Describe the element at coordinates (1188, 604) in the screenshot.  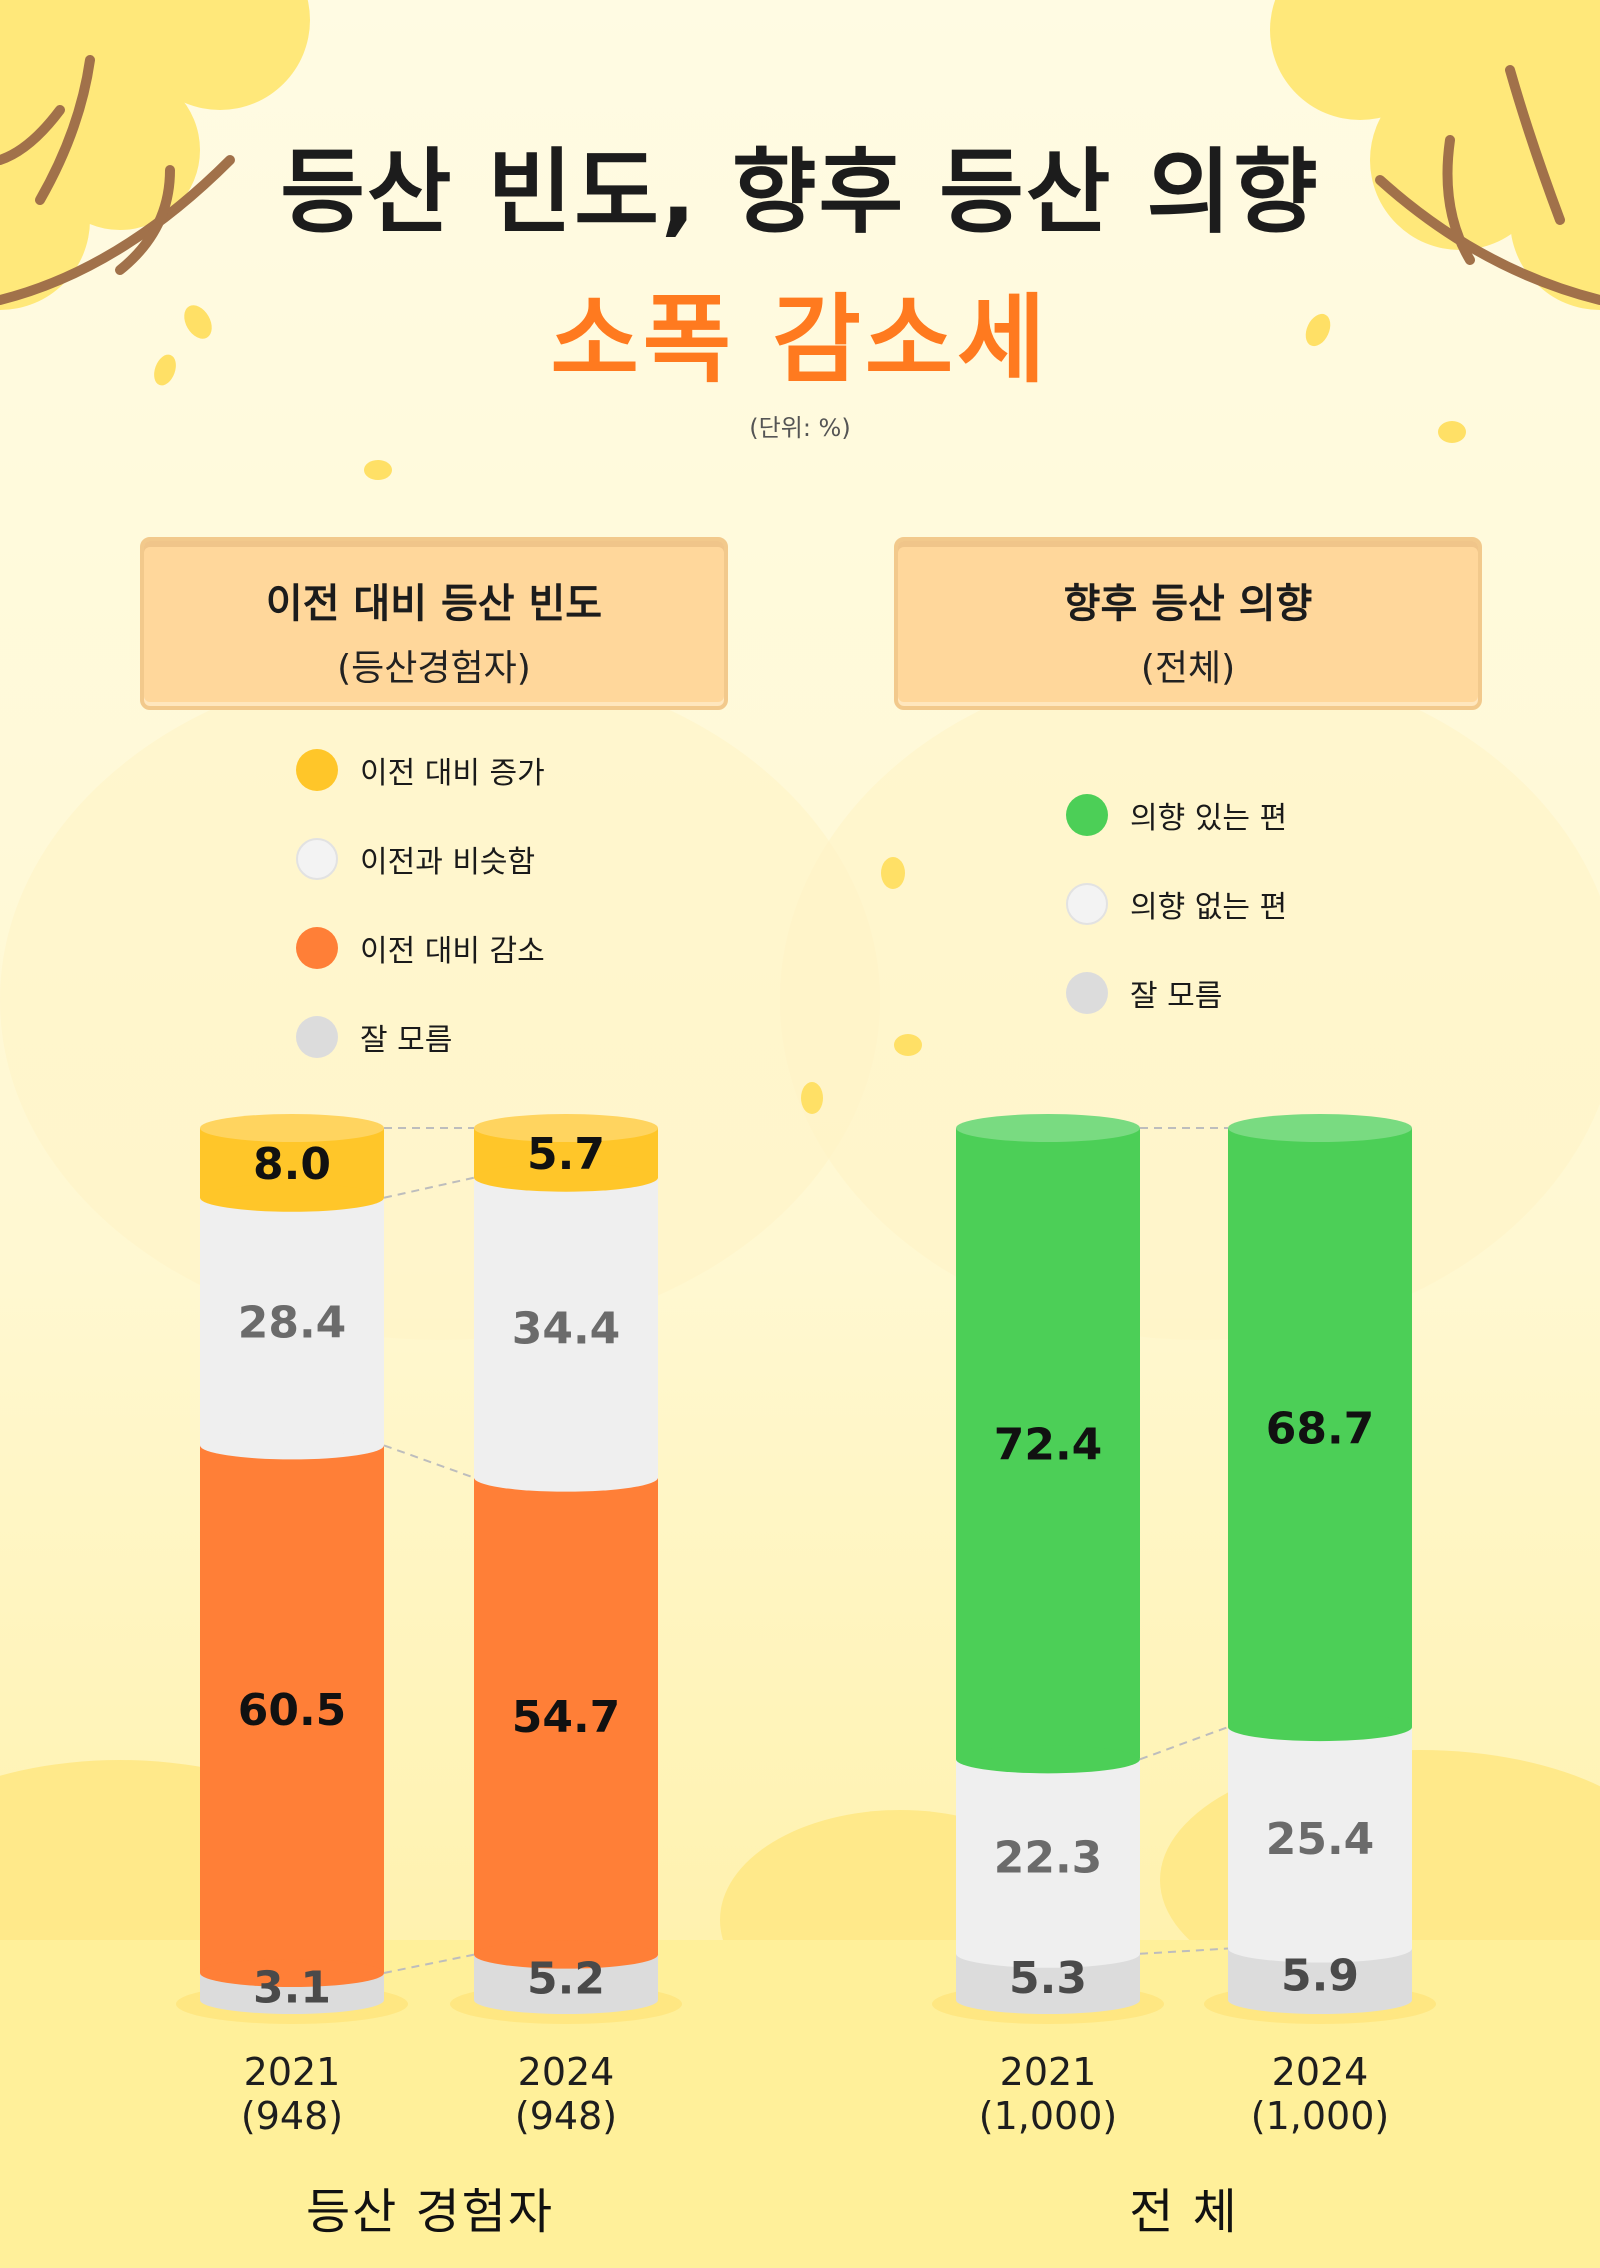
I see `chart-title: 향후 등산 의향` at that location.